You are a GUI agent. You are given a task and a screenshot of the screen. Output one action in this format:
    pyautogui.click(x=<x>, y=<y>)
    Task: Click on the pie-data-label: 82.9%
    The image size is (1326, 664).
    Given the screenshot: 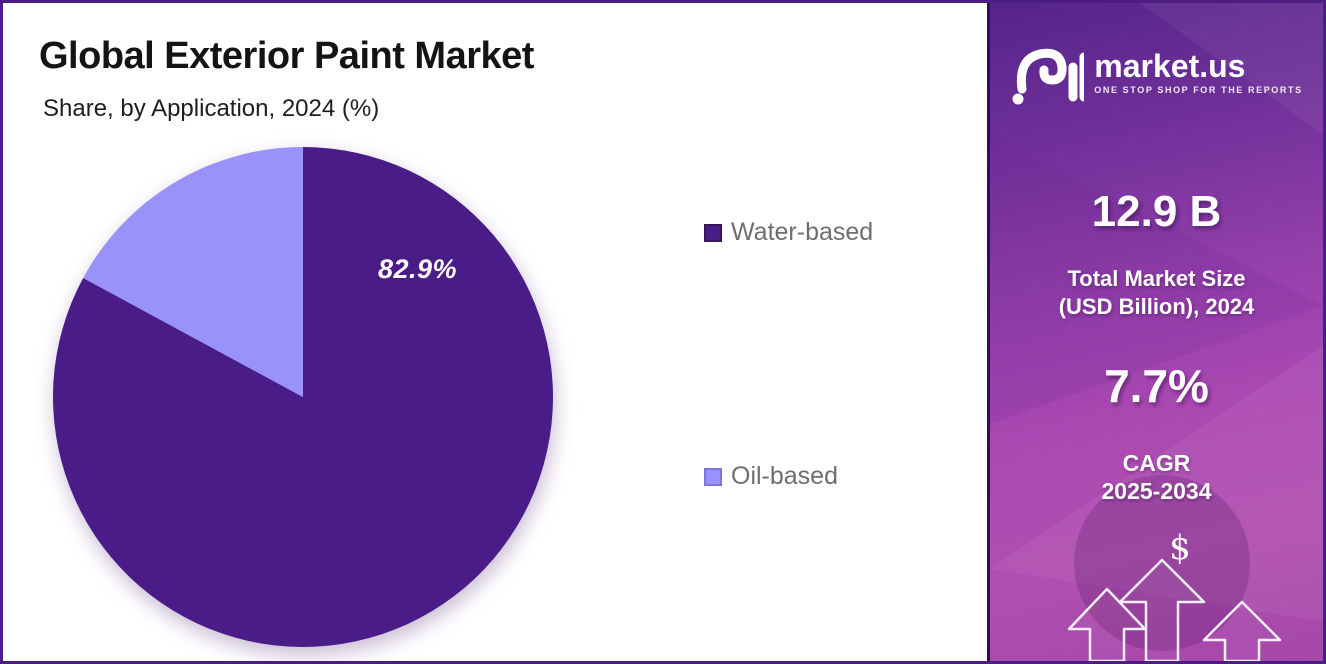 What is the action you would take?
    pyautogui.click(x=418, y=269)
    